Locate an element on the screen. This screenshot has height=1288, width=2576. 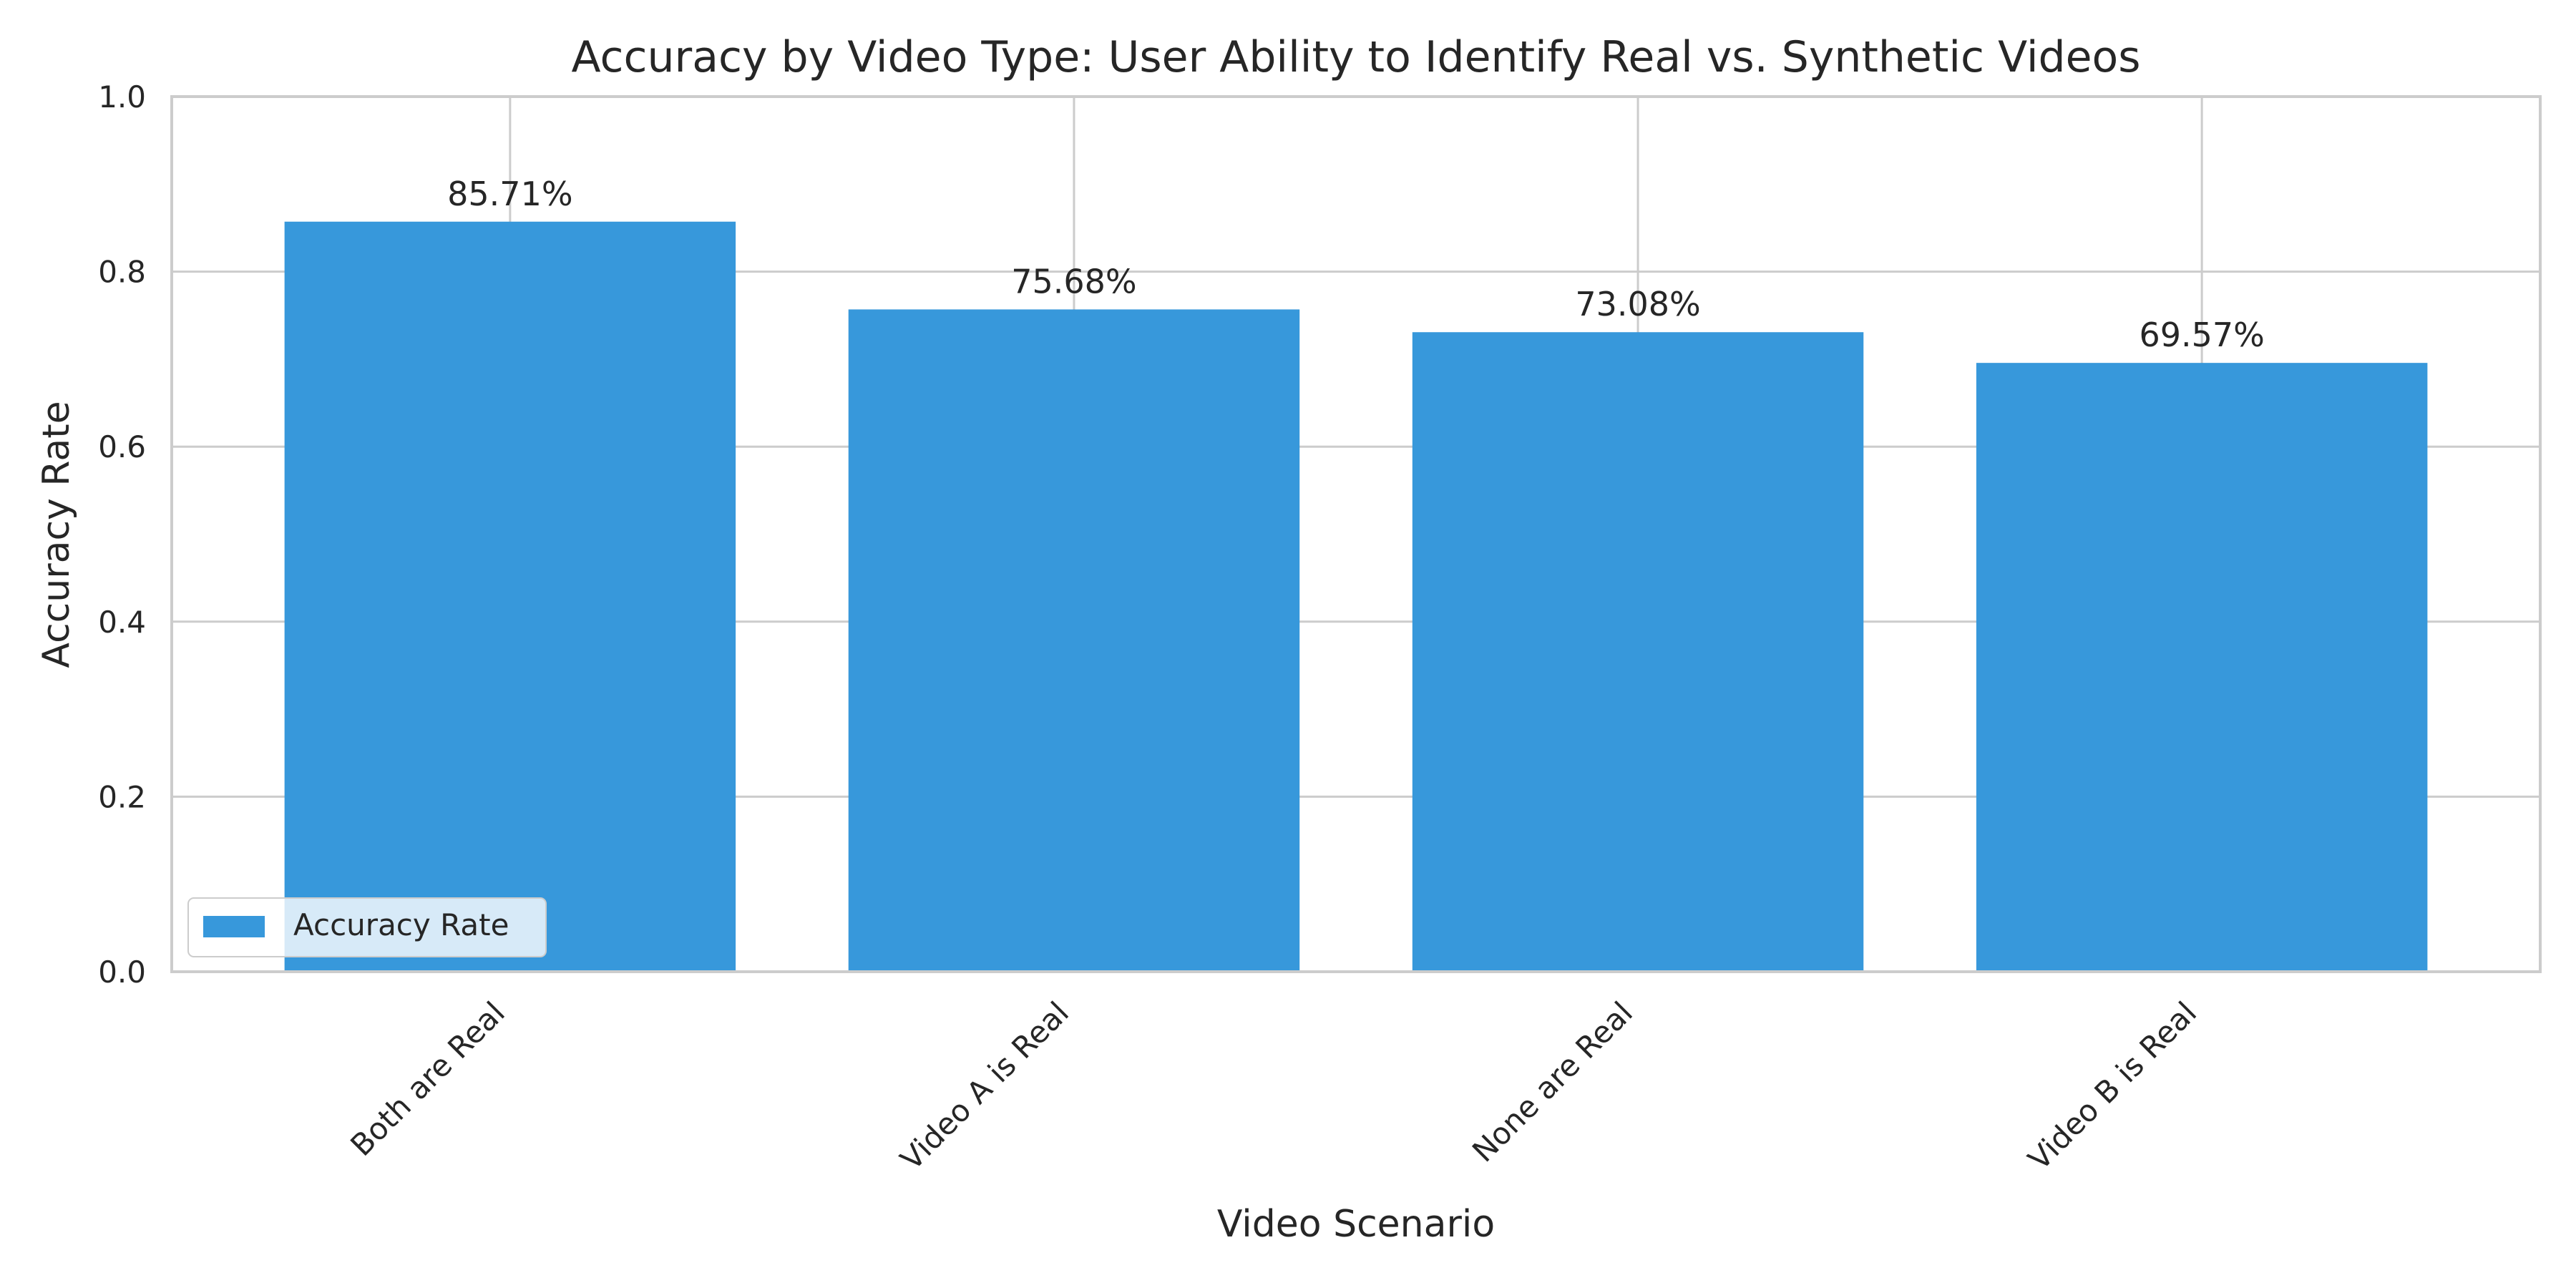
bar-value-label: 85.71% is located at coordinates (509, 194).